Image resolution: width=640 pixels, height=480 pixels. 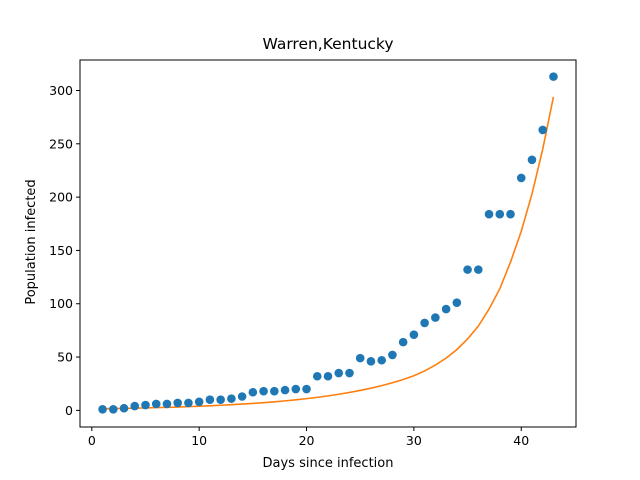 What do you see at coordinates (199, 440) in the screenshot?
I see `x-tick-label: 10` at bounding box center [199, 440].